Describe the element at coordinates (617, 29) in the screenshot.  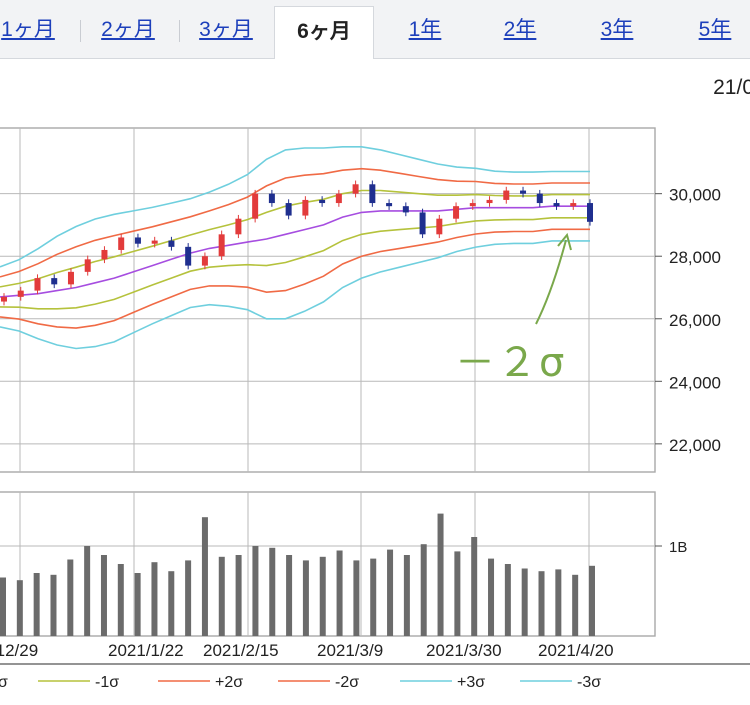
I see `tab-3-years: 3年` at that location.